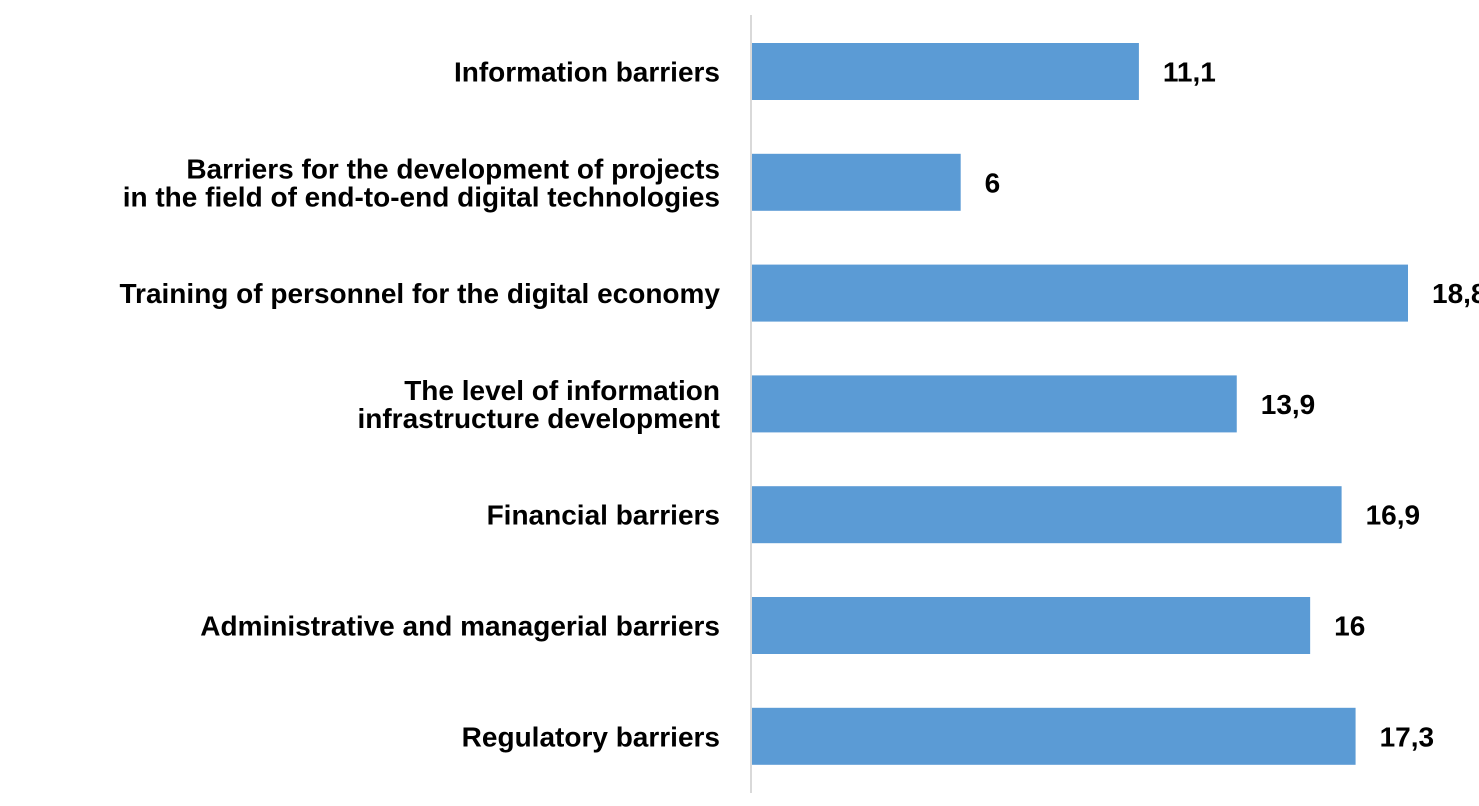 This screenshot has width=1479, height=806. I want to click on category-label: Financial barriers, so click(603, 515).